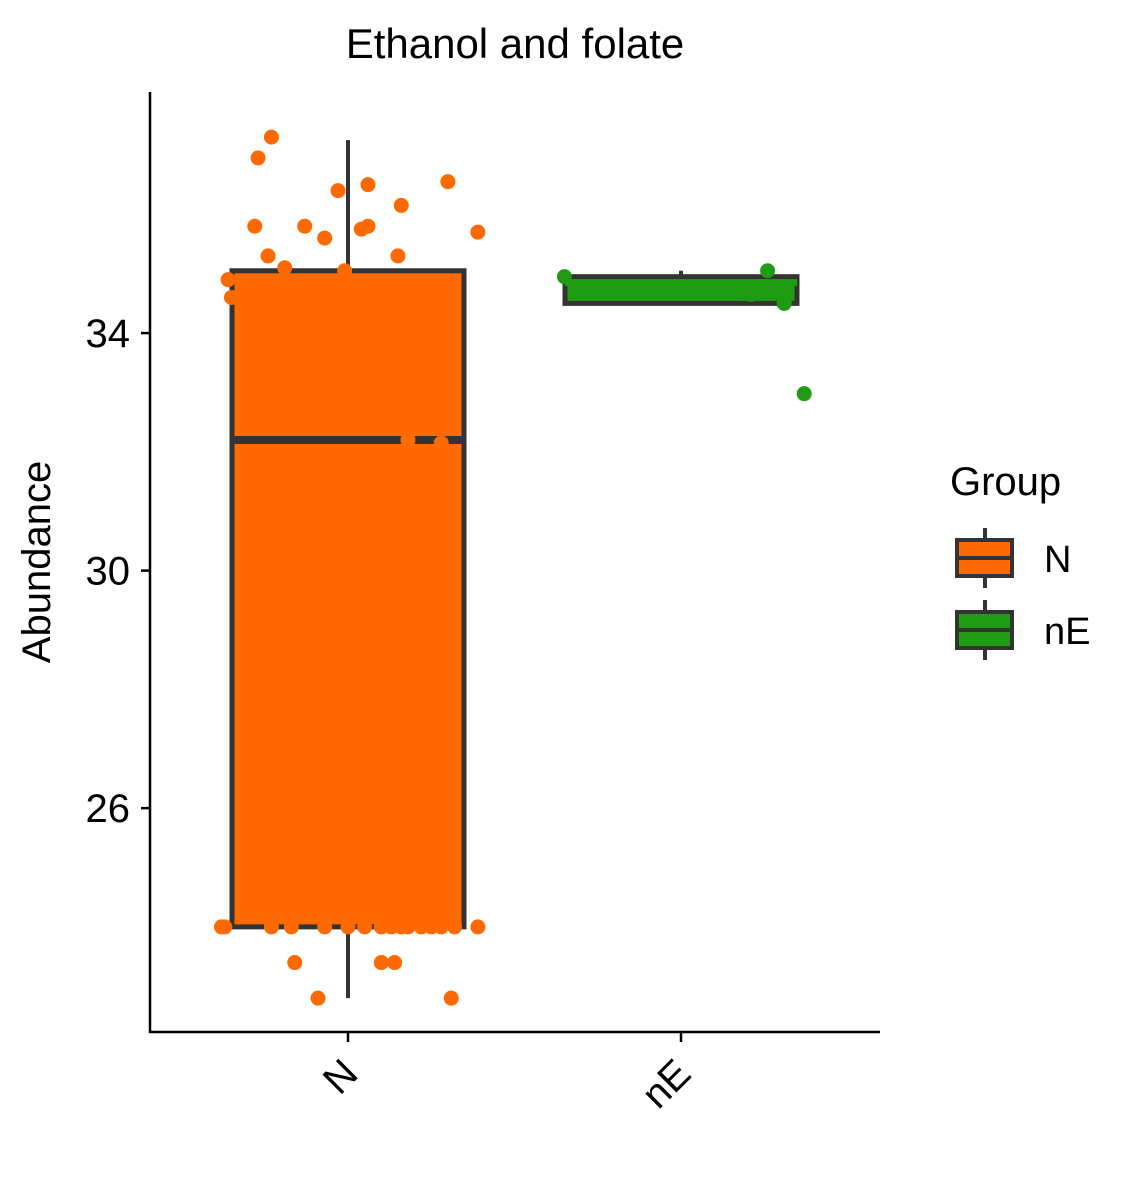 The image size is (1140, 1200). I want to click on legend-item-nE: nE, so click(1022, 630).